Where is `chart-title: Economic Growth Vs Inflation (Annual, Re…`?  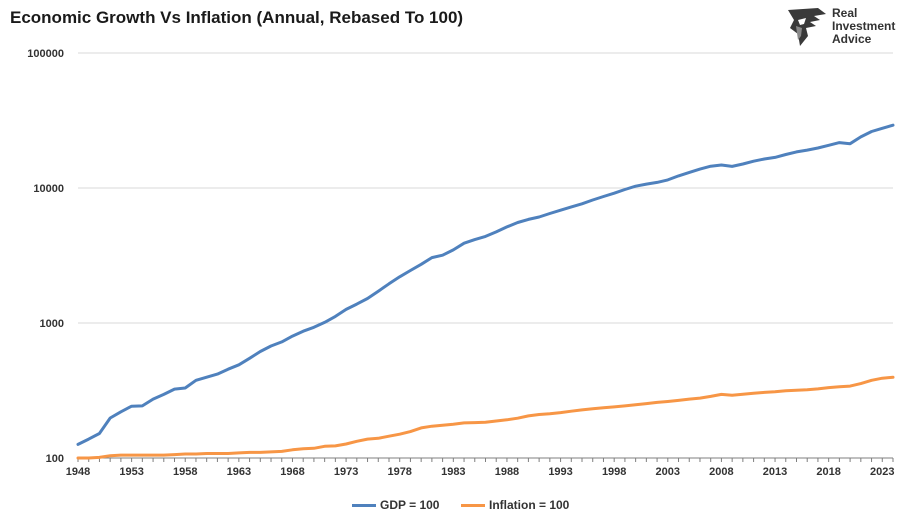 chart-title: Economic Growth Vs Inflation (Annual, Re… is located at coordinates (237, 17).